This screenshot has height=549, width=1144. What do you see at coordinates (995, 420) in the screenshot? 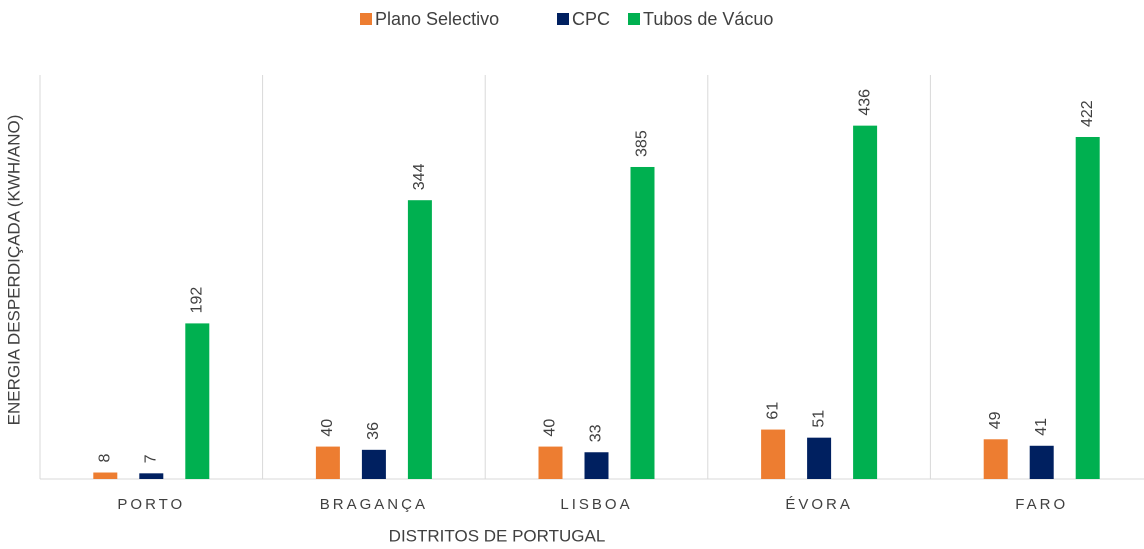
I see `value-label: 49` at bounding box center [995, 420].